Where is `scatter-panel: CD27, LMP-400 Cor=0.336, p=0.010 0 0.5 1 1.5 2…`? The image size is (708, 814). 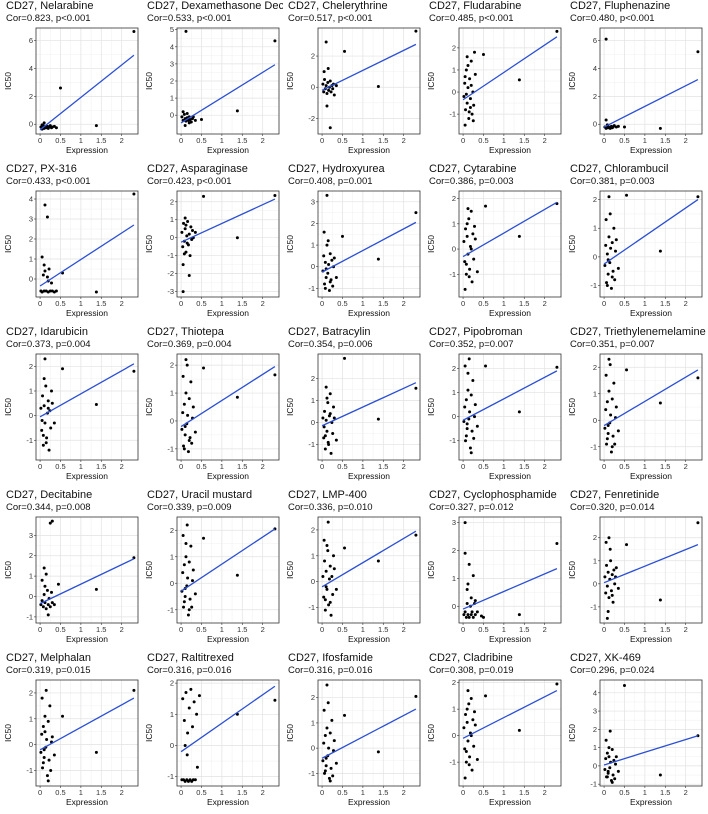
scatter-panel: CD27, LMP-400 Cor=0.336, p=0.010 0 0.5 1 1.5 2… is located at coordinates (354, 570).